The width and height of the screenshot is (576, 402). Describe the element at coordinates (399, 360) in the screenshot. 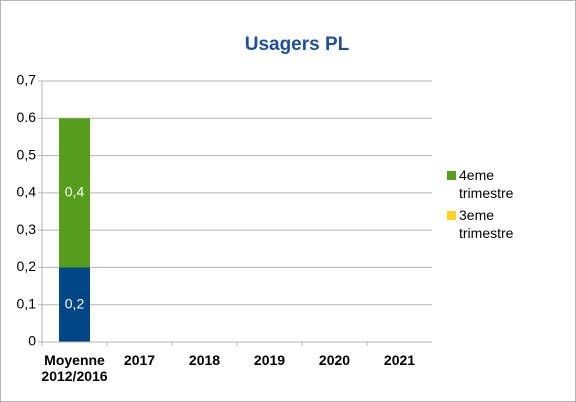

I see `x-tick-label: 2021` at that location.